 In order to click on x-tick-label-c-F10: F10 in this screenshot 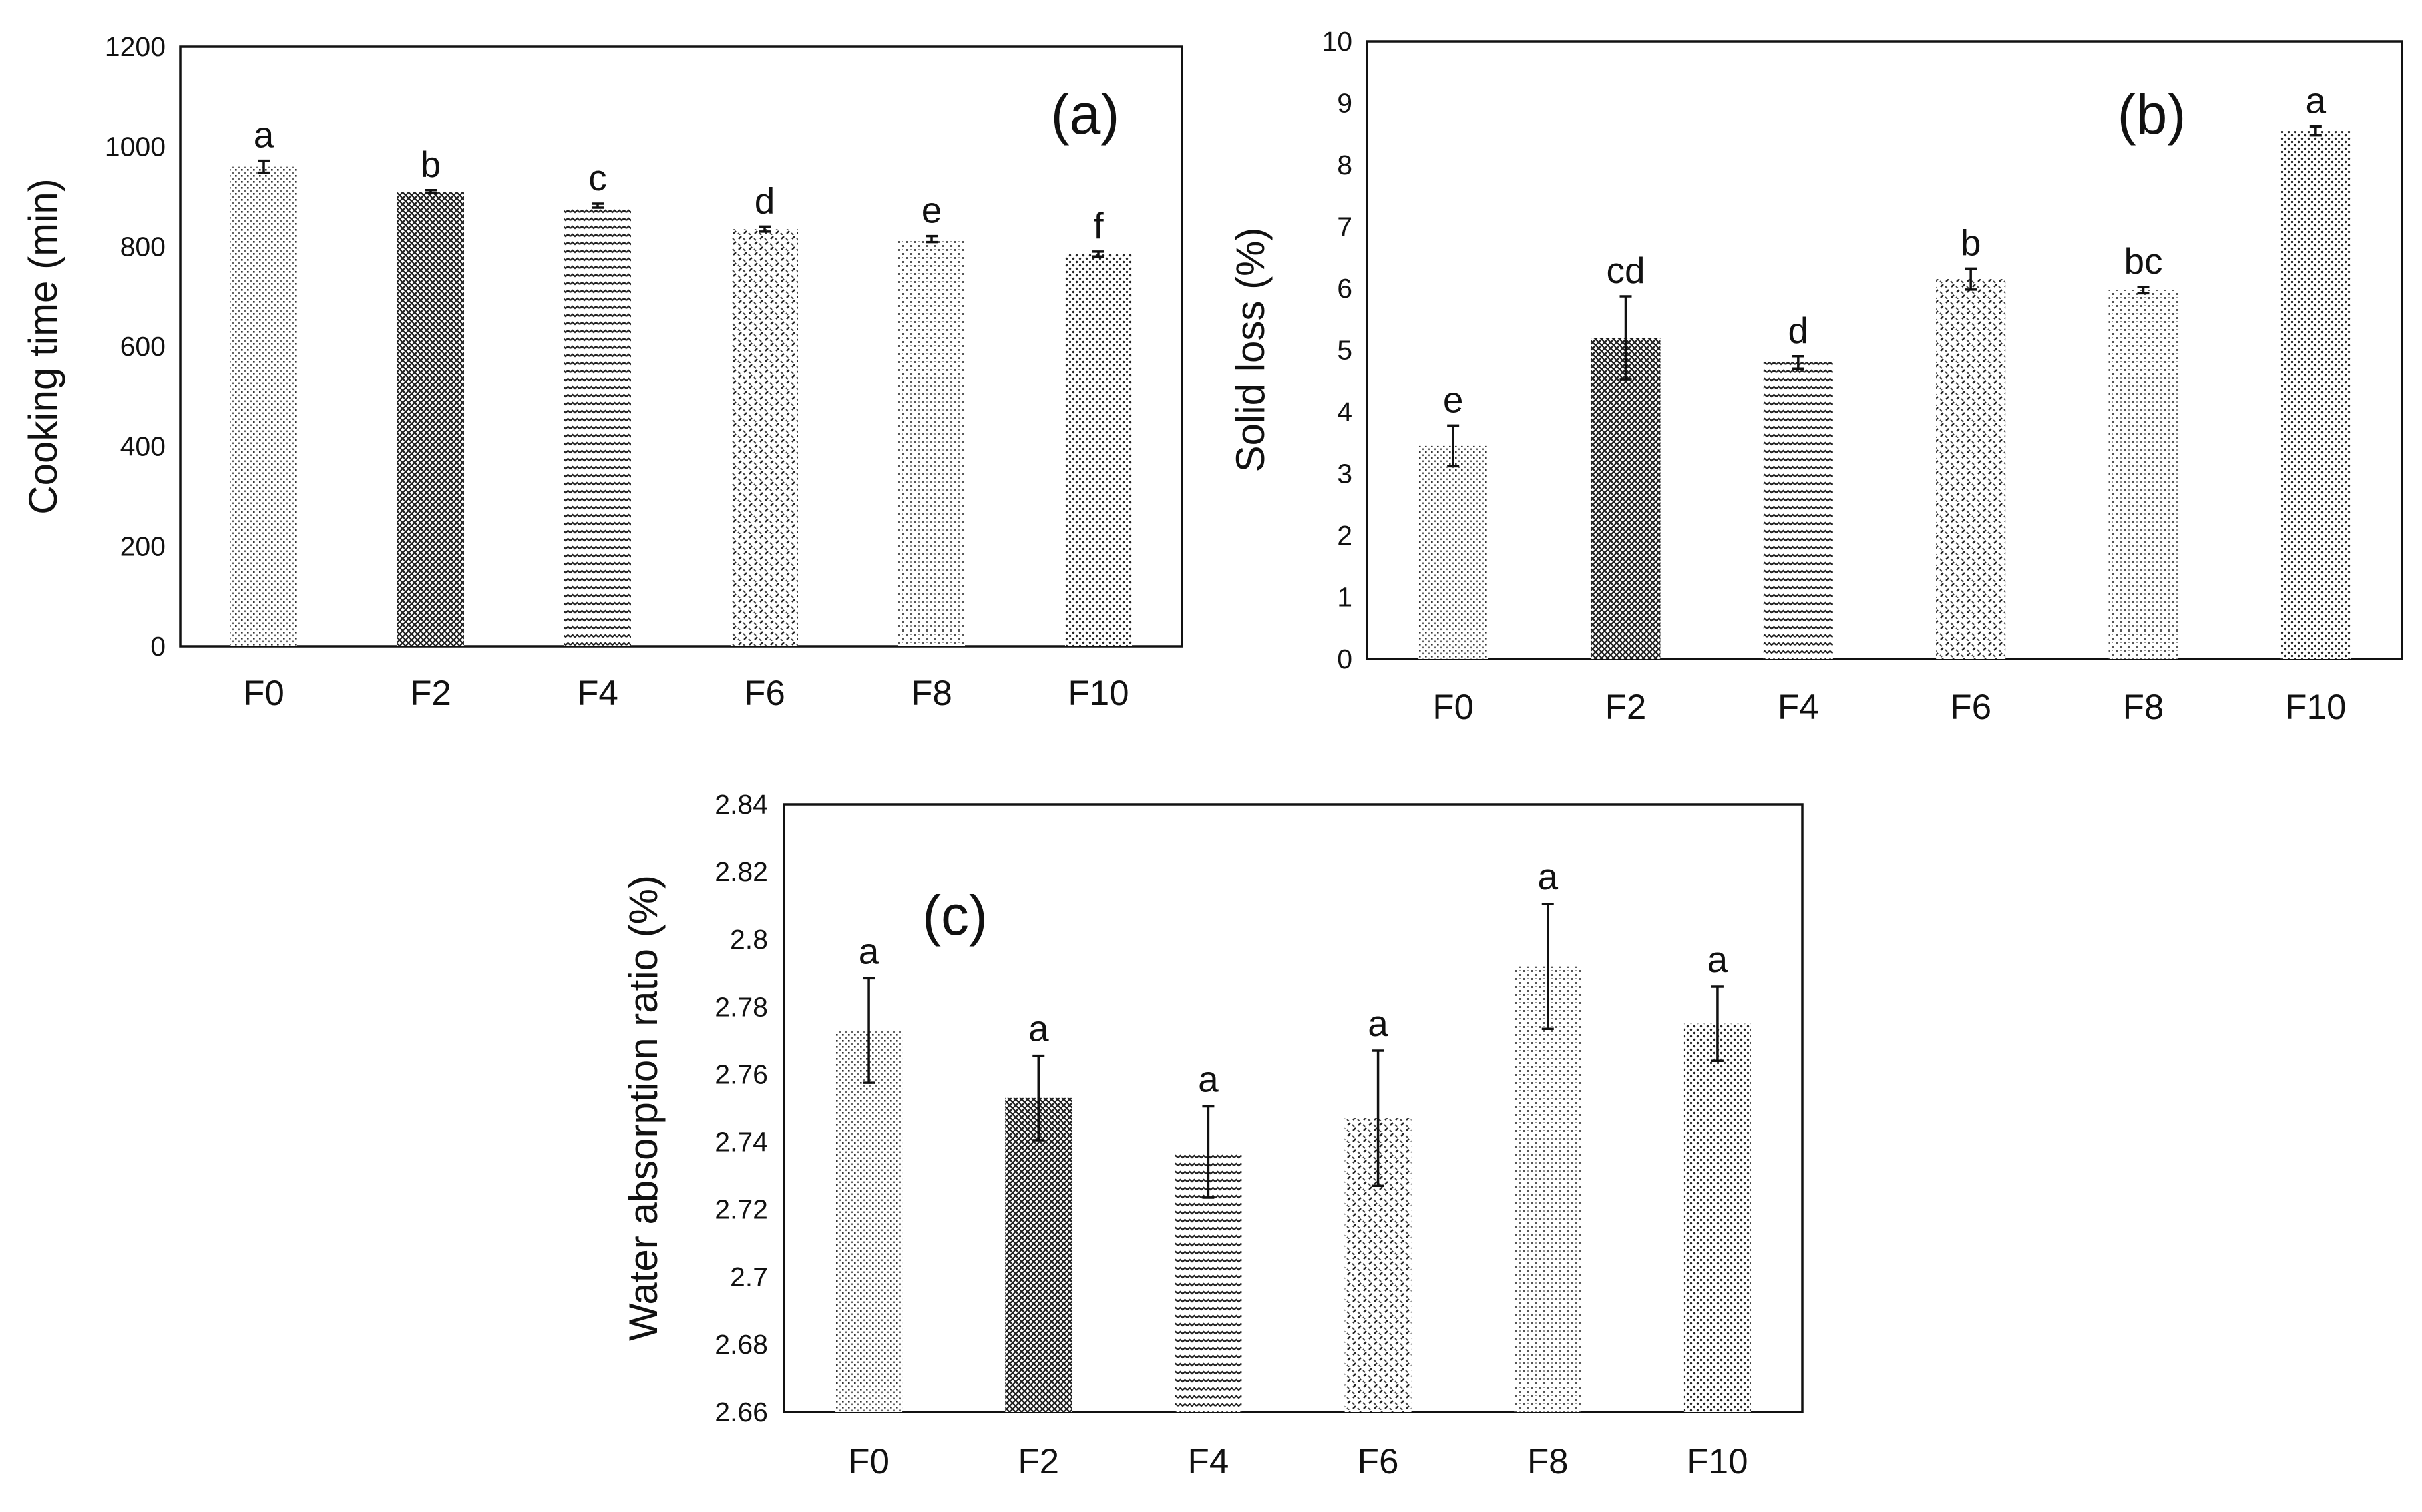, I will do `click(1717, 1461)`.